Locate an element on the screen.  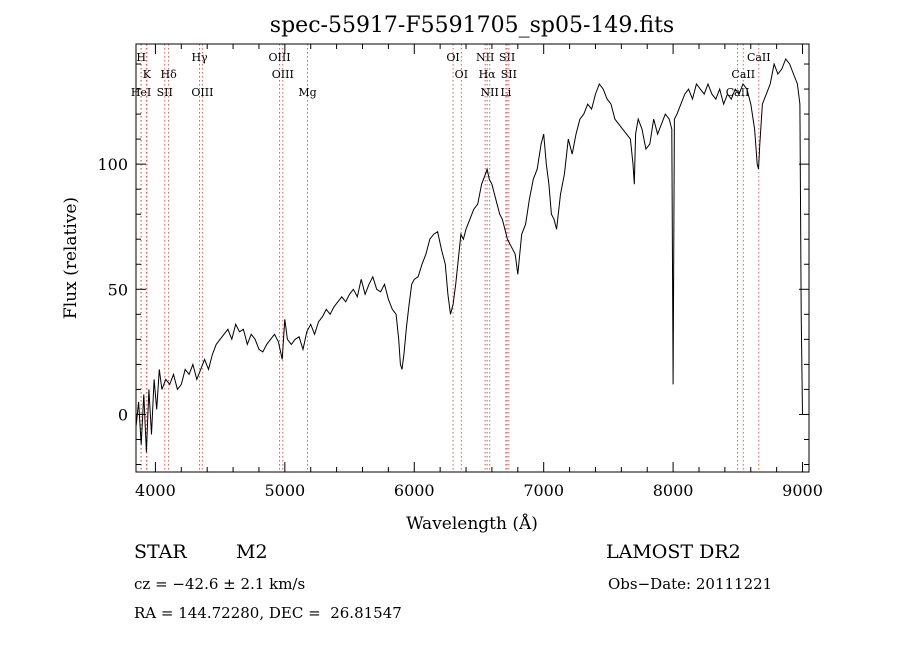
x-tick-label: 5000 is located at coordinates (284, 490).